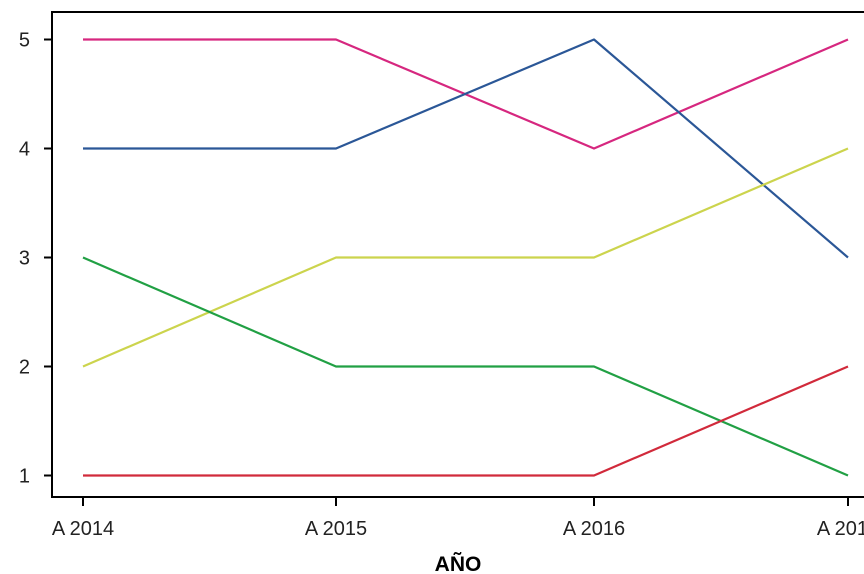 This screenshot has height=574, width=864. I want to click on y-tick-label: 1, so click(24, 477).